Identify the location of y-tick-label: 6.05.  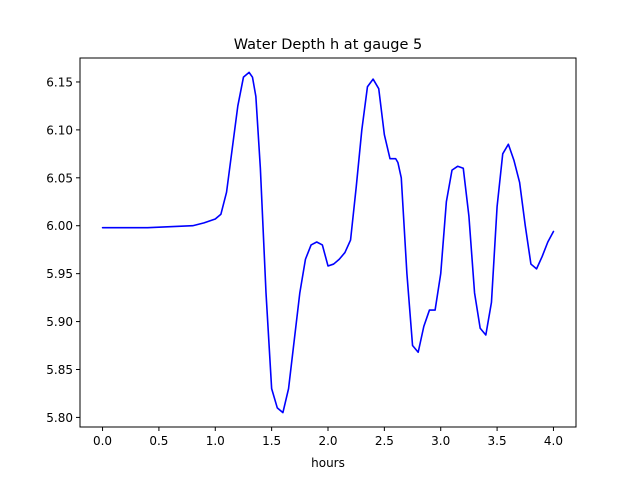
(59, 178).